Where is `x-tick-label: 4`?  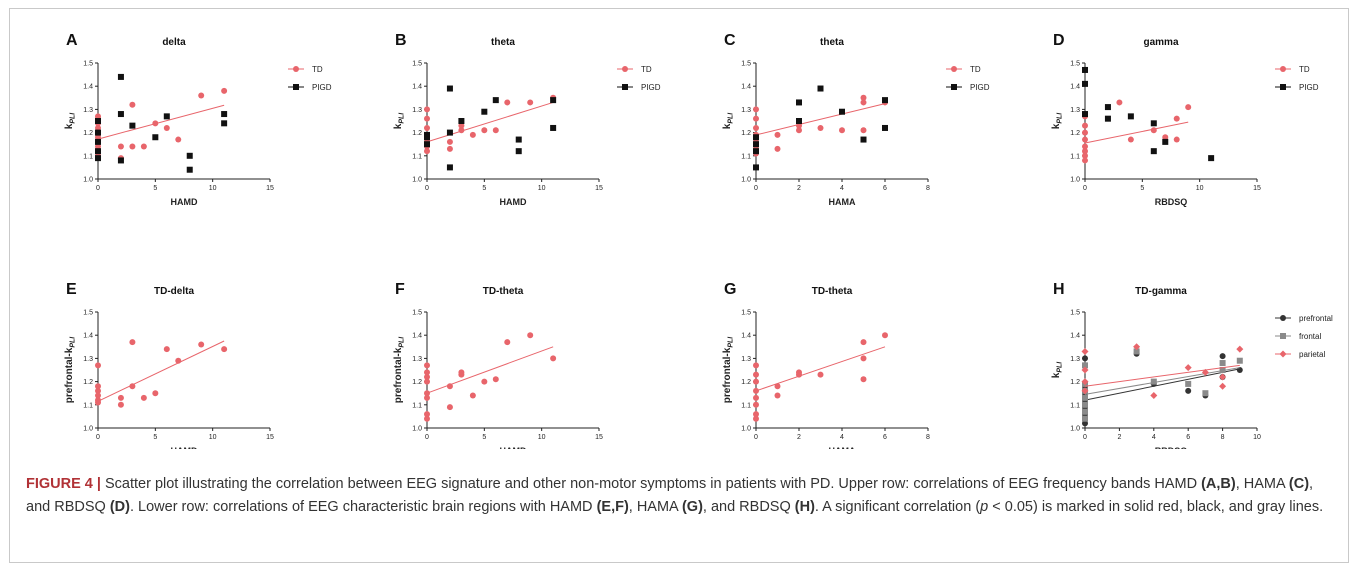 x-tick-label: 4 is located at coordinates (842, 437).